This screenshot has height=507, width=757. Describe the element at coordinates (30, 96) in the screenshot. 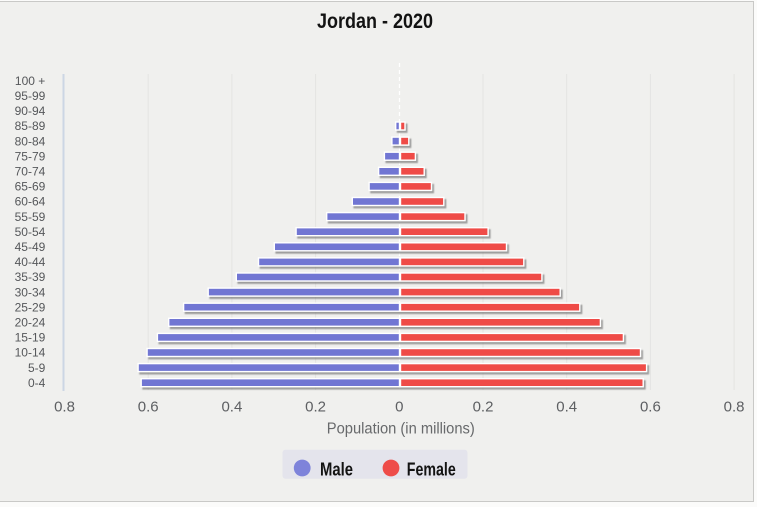

I see `svg-text: 95-99` at that location.